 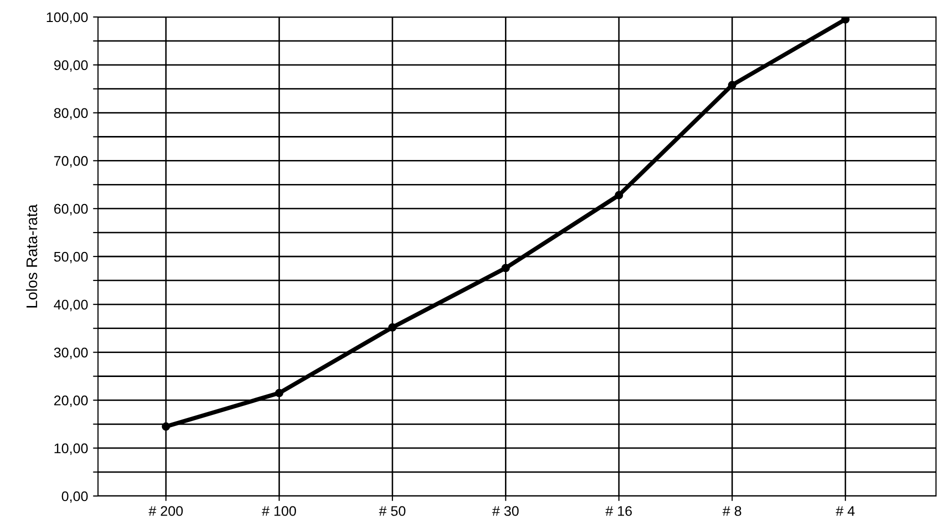 What do you see at coordinates (71, 66) in the screenshot?
I see `y-tick-label: 90,00` at bounding box center [71, 66].